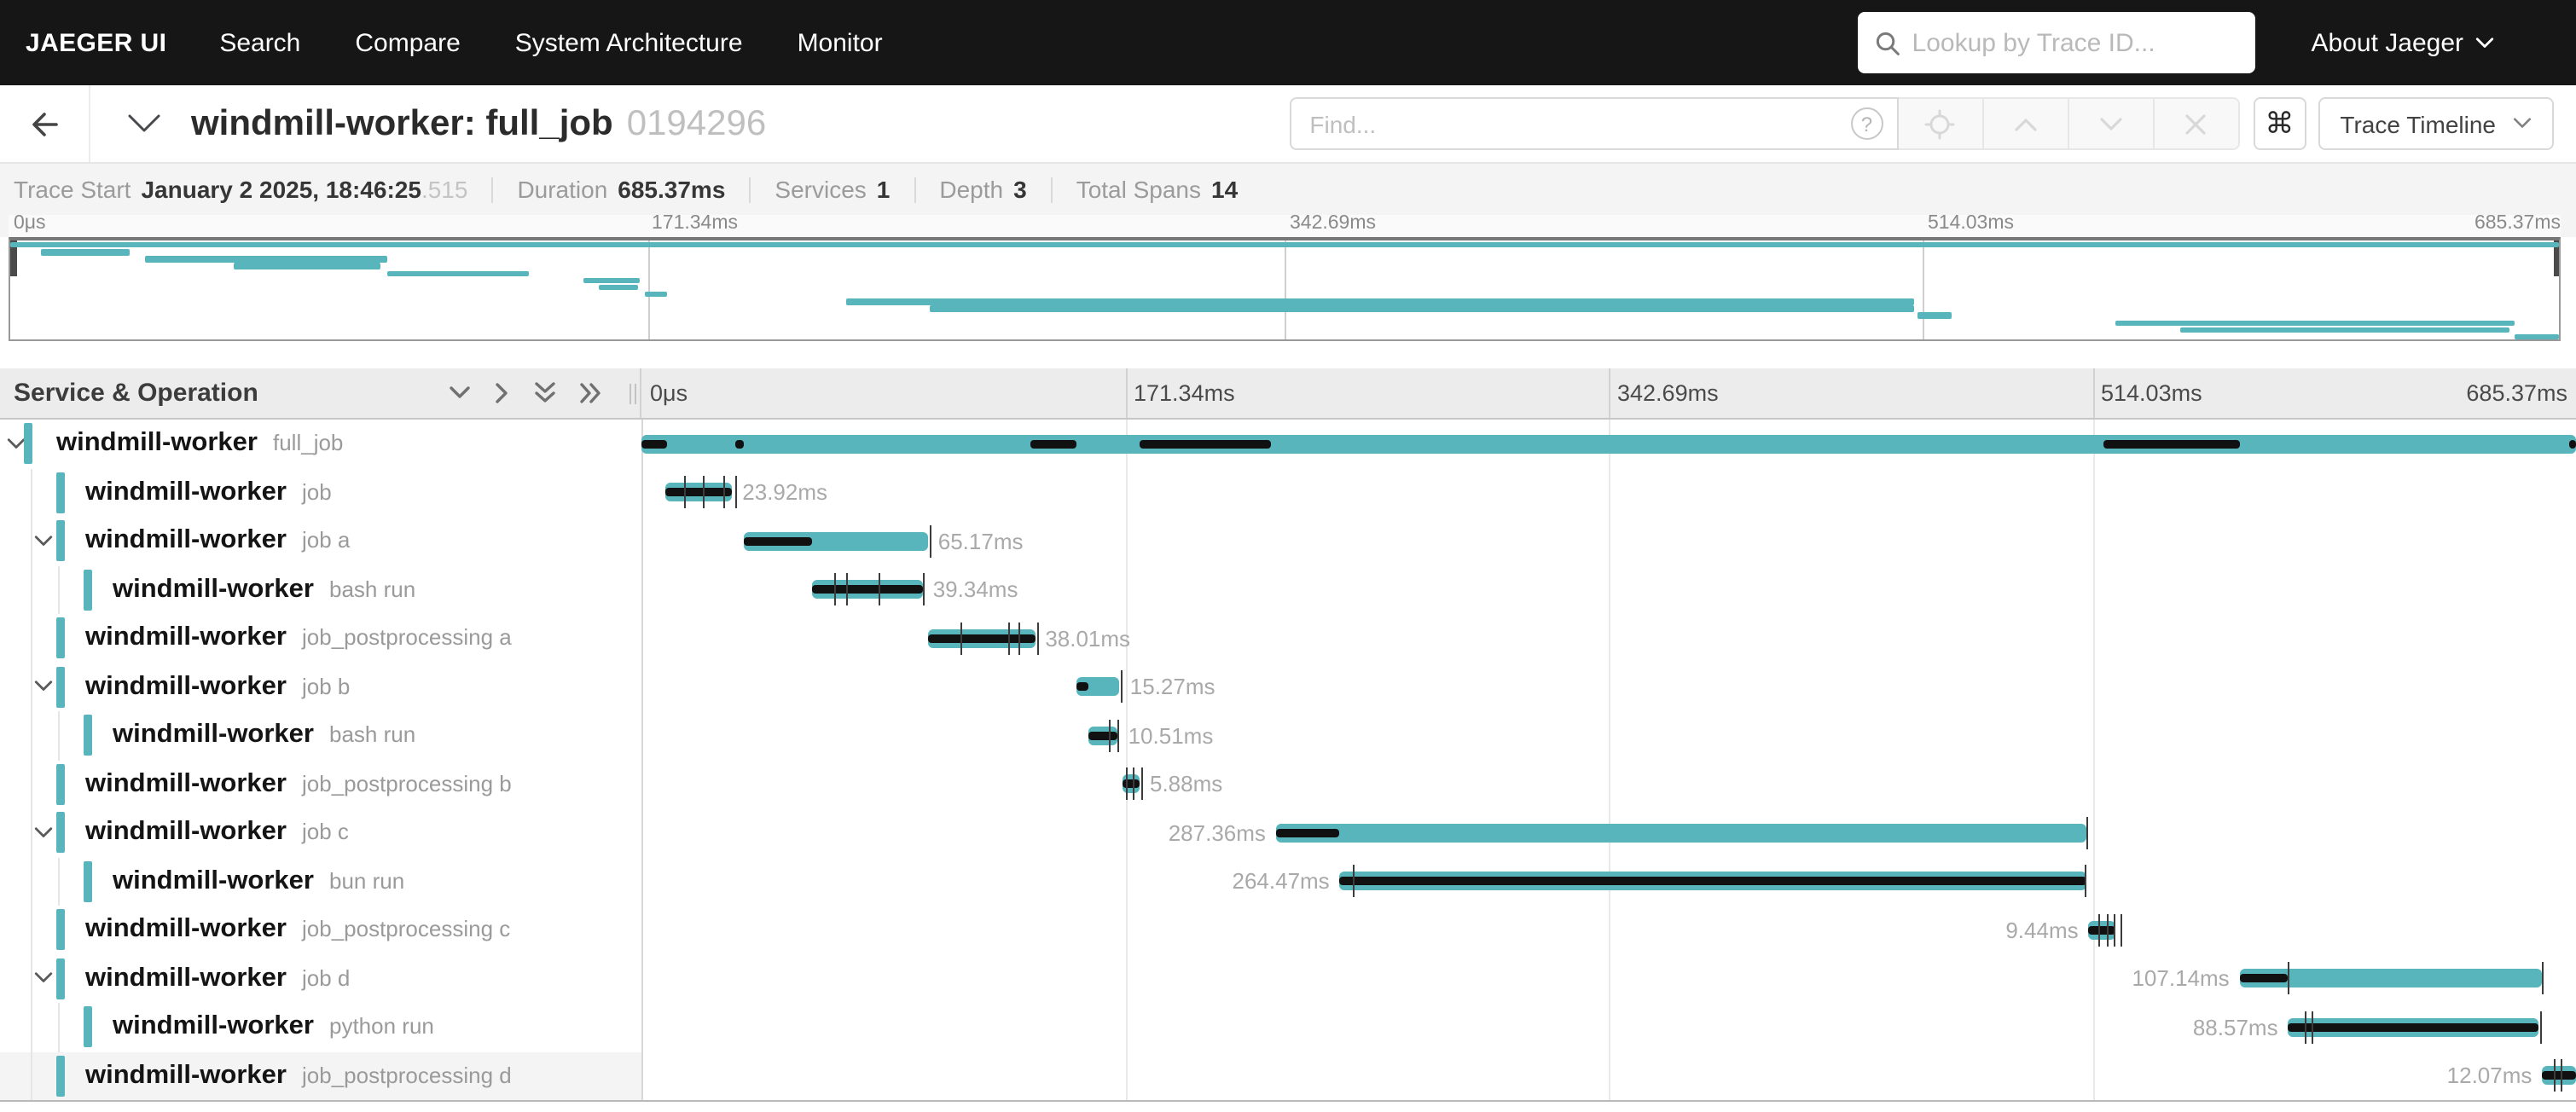 Image resolution: width=2576 pixels, height=1112 pixels. Describe the element at coordinates (1866, 123) in the screenshot. I see `help-icon: ?` at that location.